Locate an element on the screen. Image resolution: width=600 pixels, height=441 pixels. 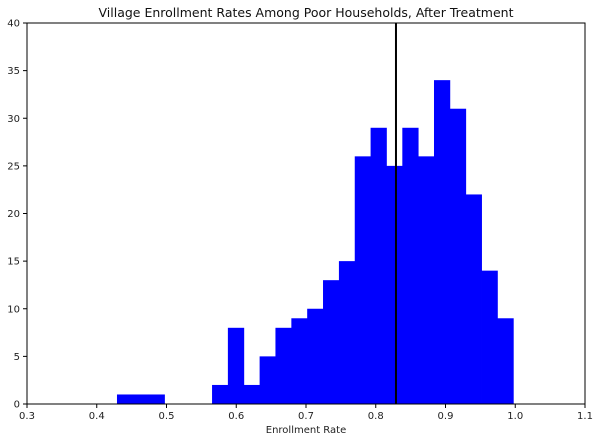
x-axis: 0.3 0.4 0.5 0.6 0.7 0.8 0.9 1.0 1.1 is located at coordinates (306, 413).